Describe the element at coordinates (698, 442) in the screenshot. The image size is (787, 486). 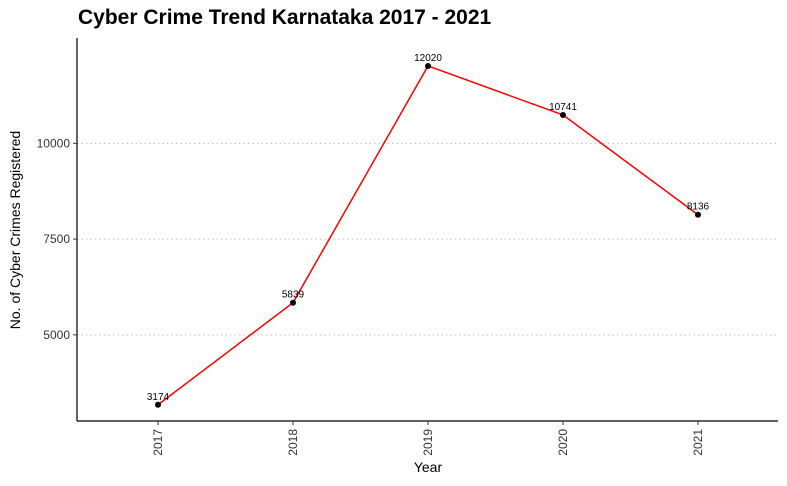
I see `x-tick-label: 2021` at that location.